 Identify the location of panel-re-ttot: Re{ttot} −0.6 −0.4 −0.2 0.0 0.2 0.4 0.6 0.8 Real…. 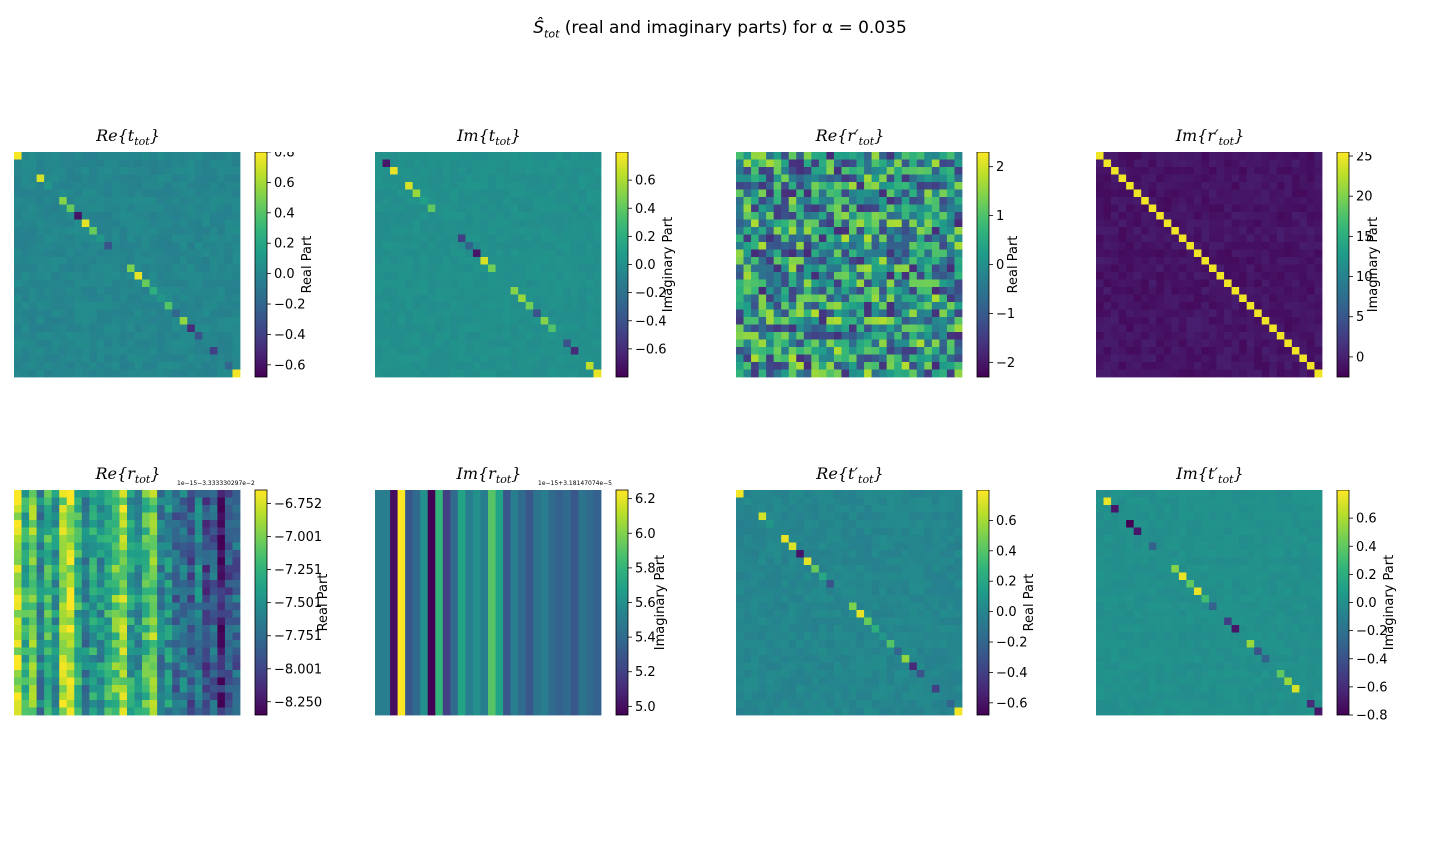
(189, 289).